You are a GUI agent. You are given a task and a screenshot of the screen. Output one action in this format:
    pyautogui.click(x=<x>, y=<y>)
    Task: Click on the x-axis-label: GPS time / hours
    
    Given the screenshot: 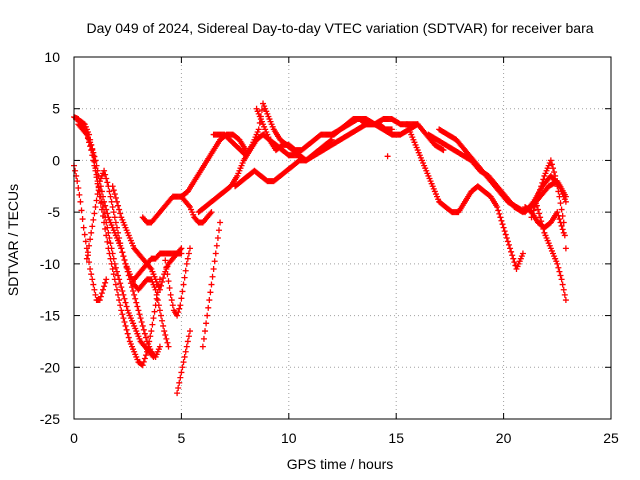 What is the action you would take?
    pyautogui.click(x=340, y=464)
    